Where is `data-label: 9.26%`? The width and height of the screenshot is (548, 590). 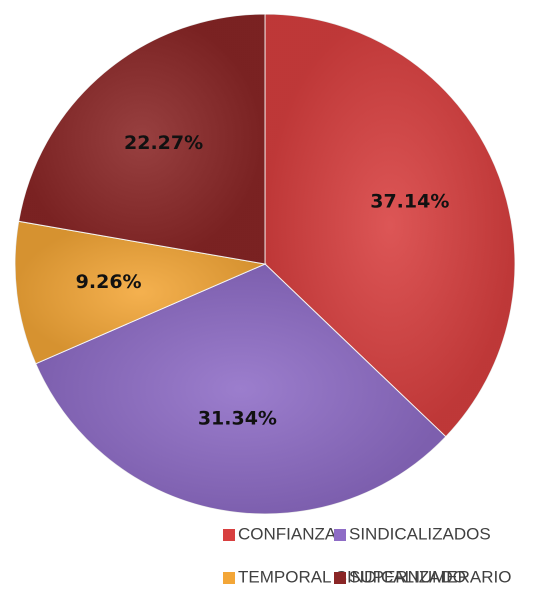
data-label: 9.26% is located at coordinates (109, 282).